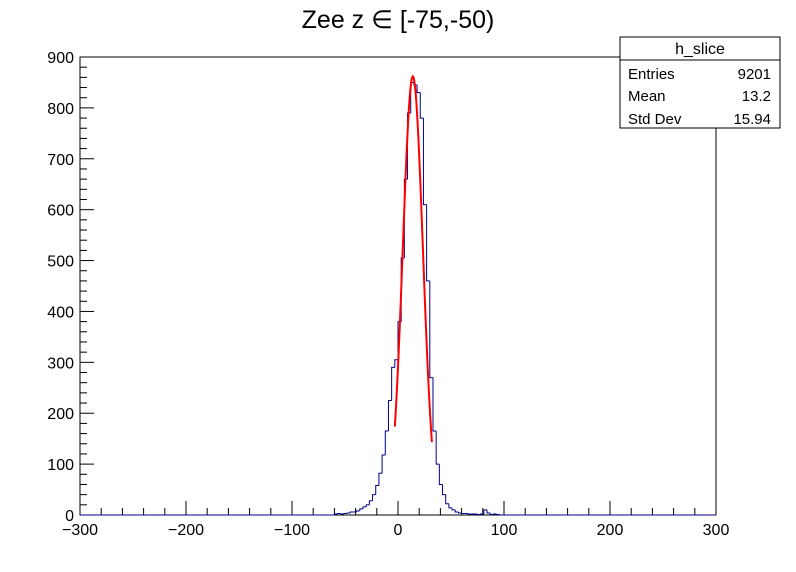 This screenshot has height=572, width=796. What do you see at coordinates (398, 530) in the screenshot?
I see `x-tick-label: 0` at bounding box center [398, 530].